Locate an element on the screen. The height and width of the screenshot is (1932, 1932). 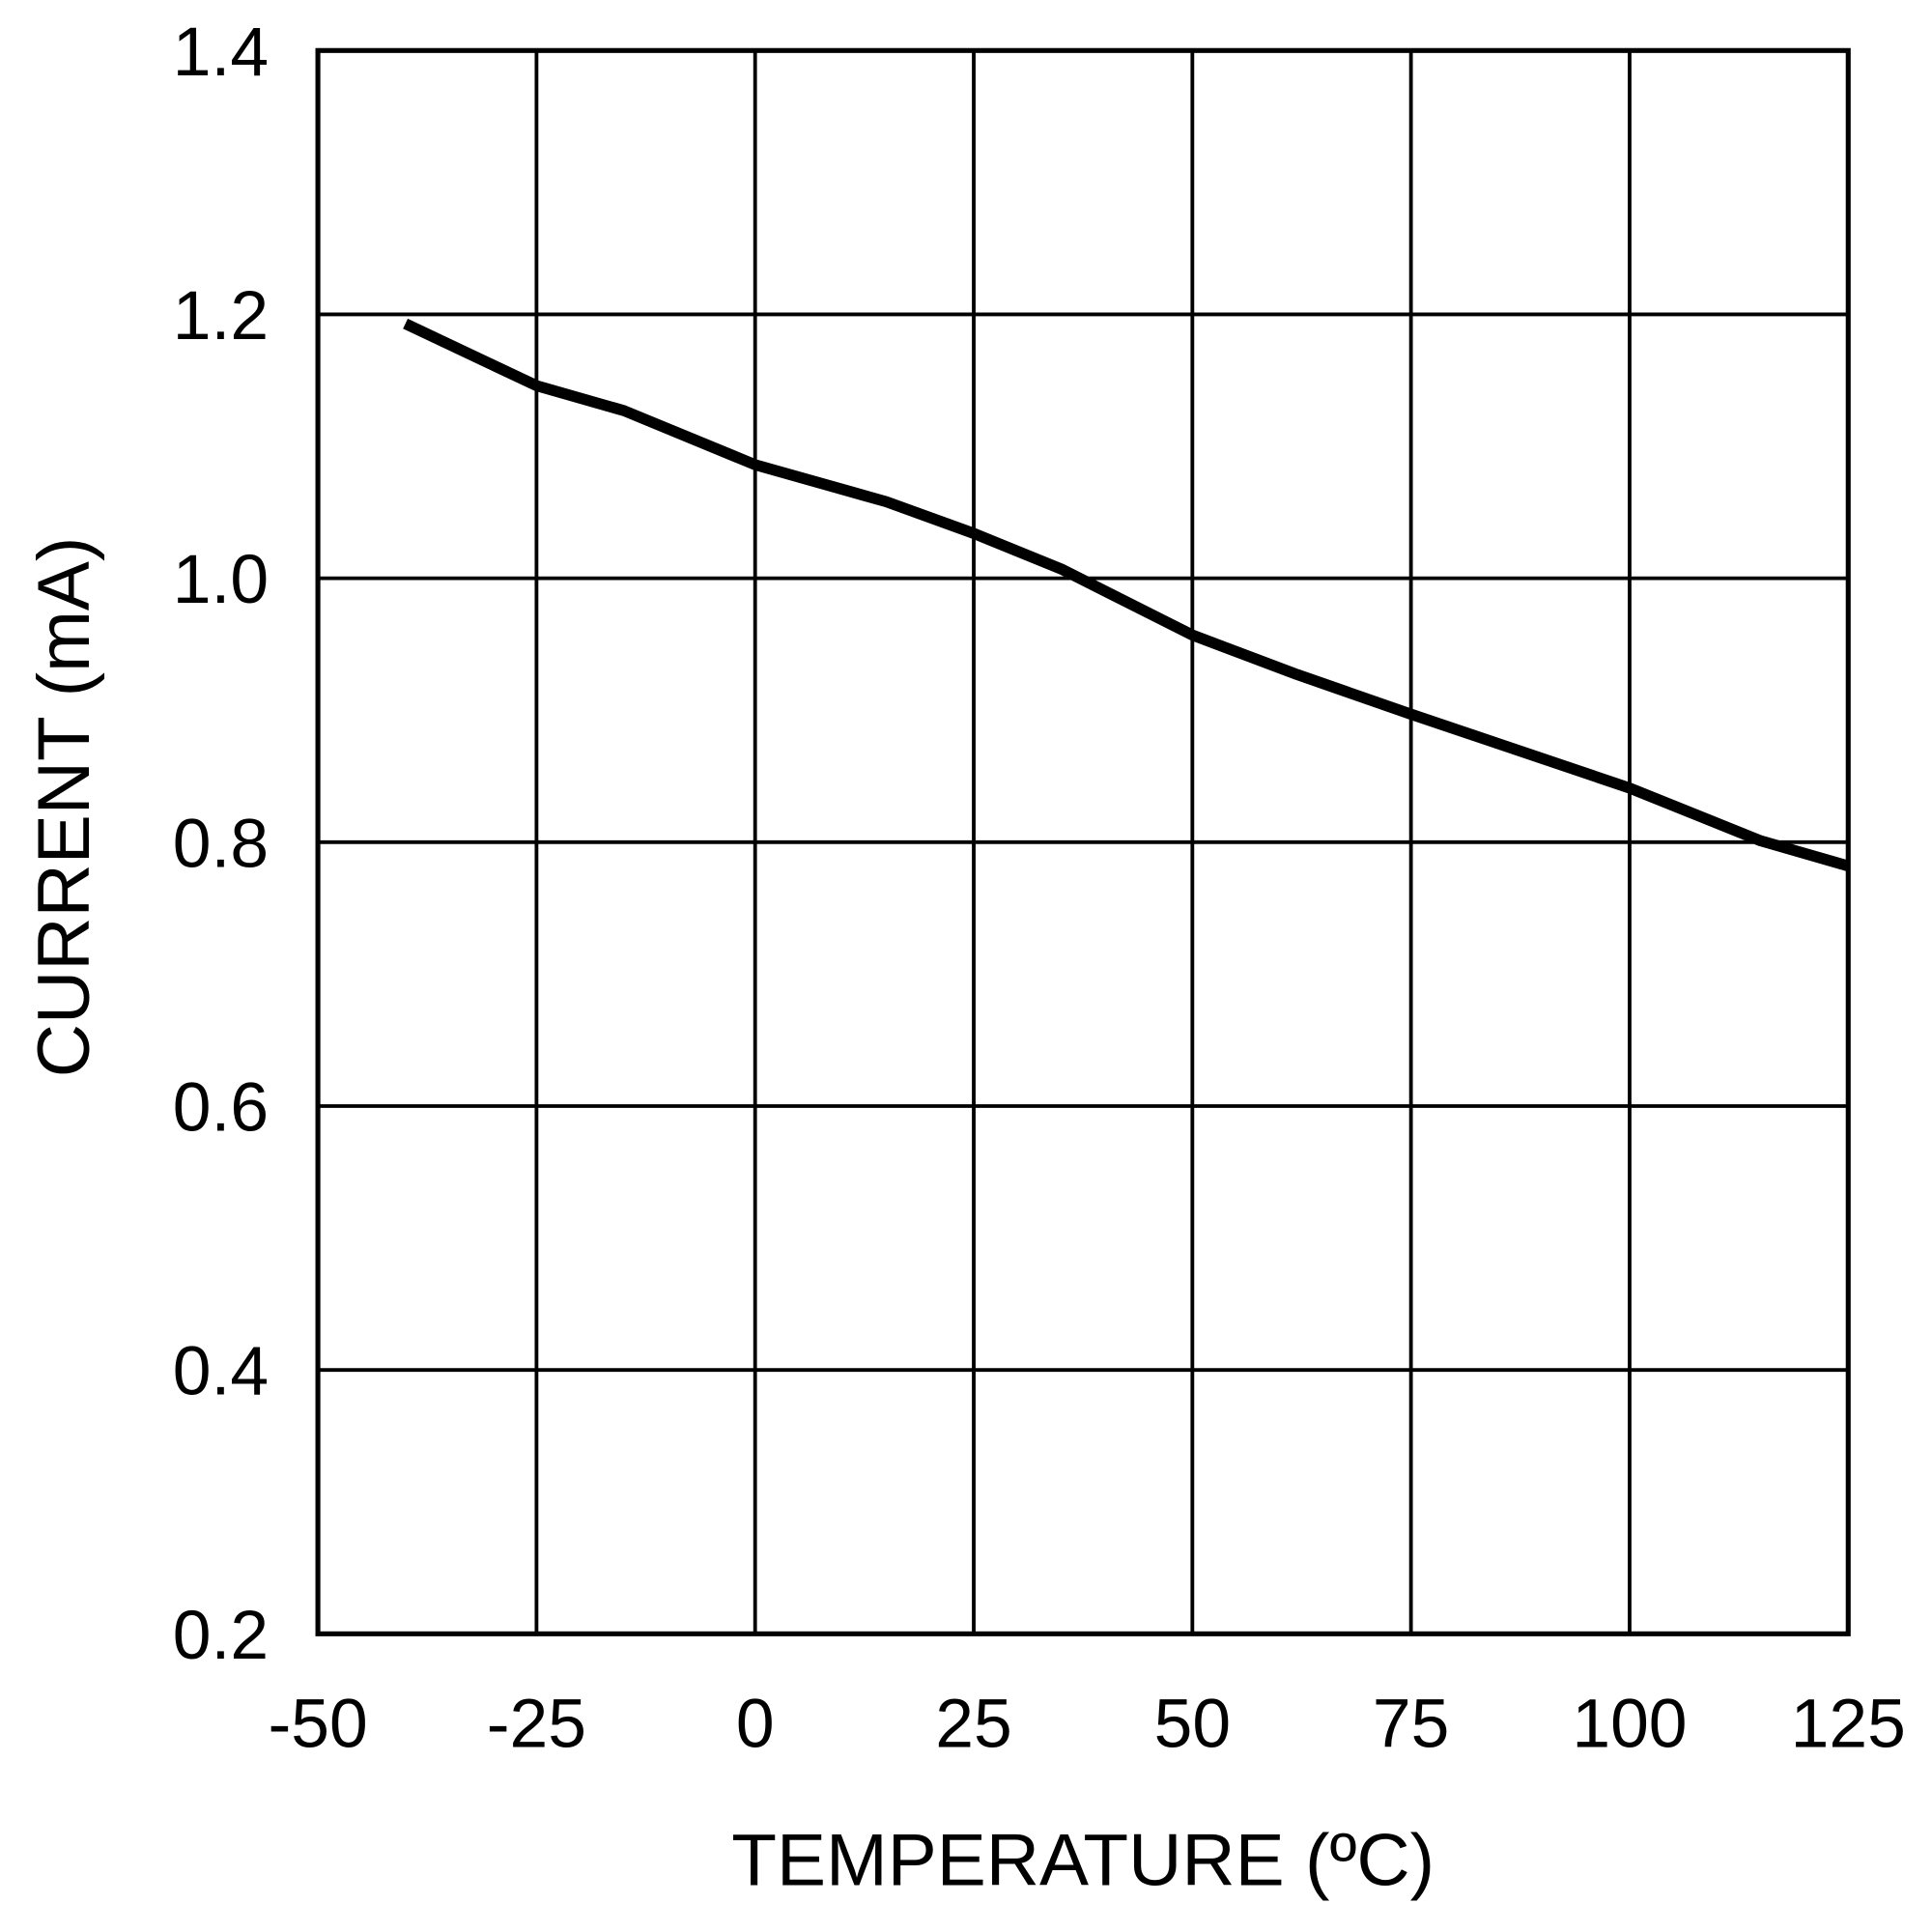
y-tick-label: 0.8 is located at coordinates (221, 843).